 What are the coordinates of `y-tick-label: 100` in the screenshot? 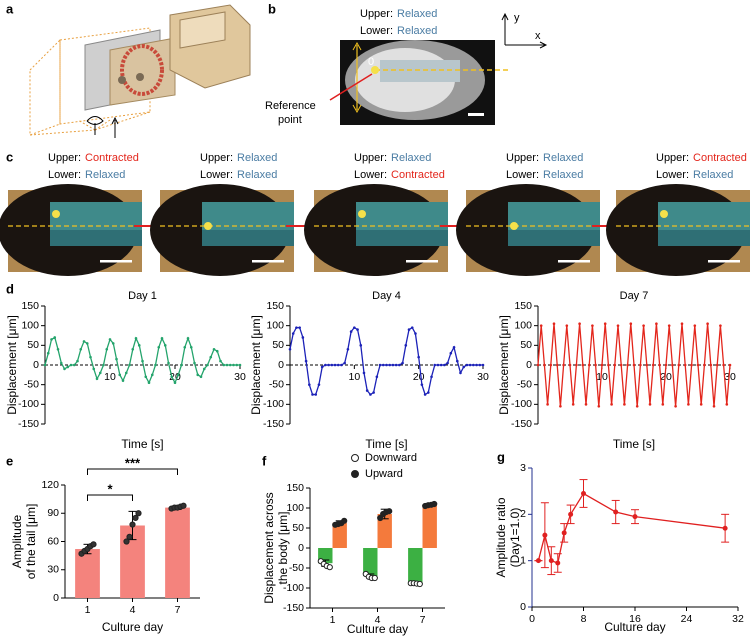 It's located at (30, 325).